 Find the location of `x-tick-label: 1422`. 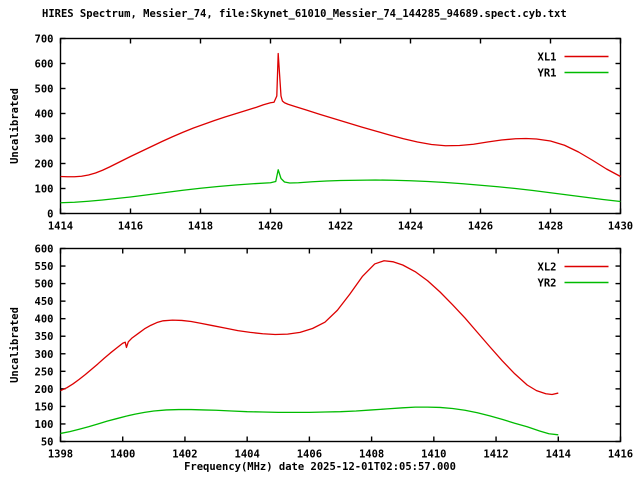

x-tick-label: 1422 is located at coordinates (340, 227).